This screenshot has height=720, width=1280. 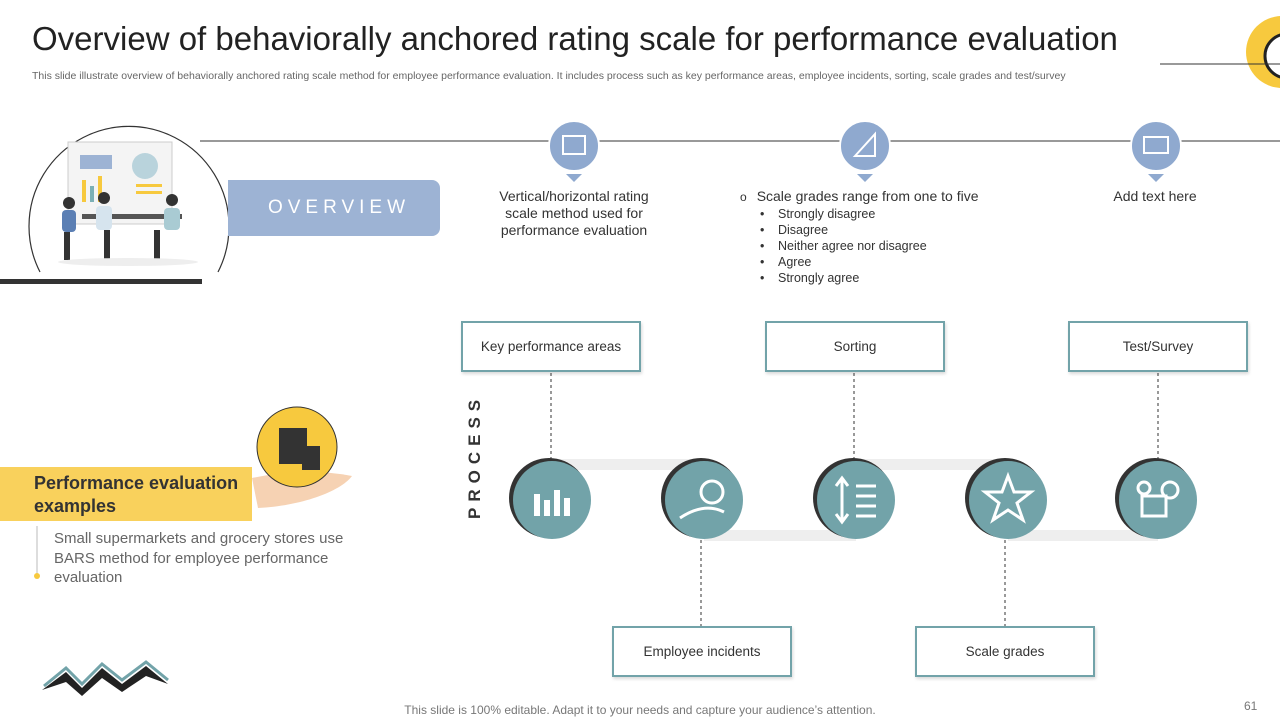 What do you see at coordinates (859, 214) in the screenshot?
I see `grade: Strongly disagree` at bounding box center [859, 214].